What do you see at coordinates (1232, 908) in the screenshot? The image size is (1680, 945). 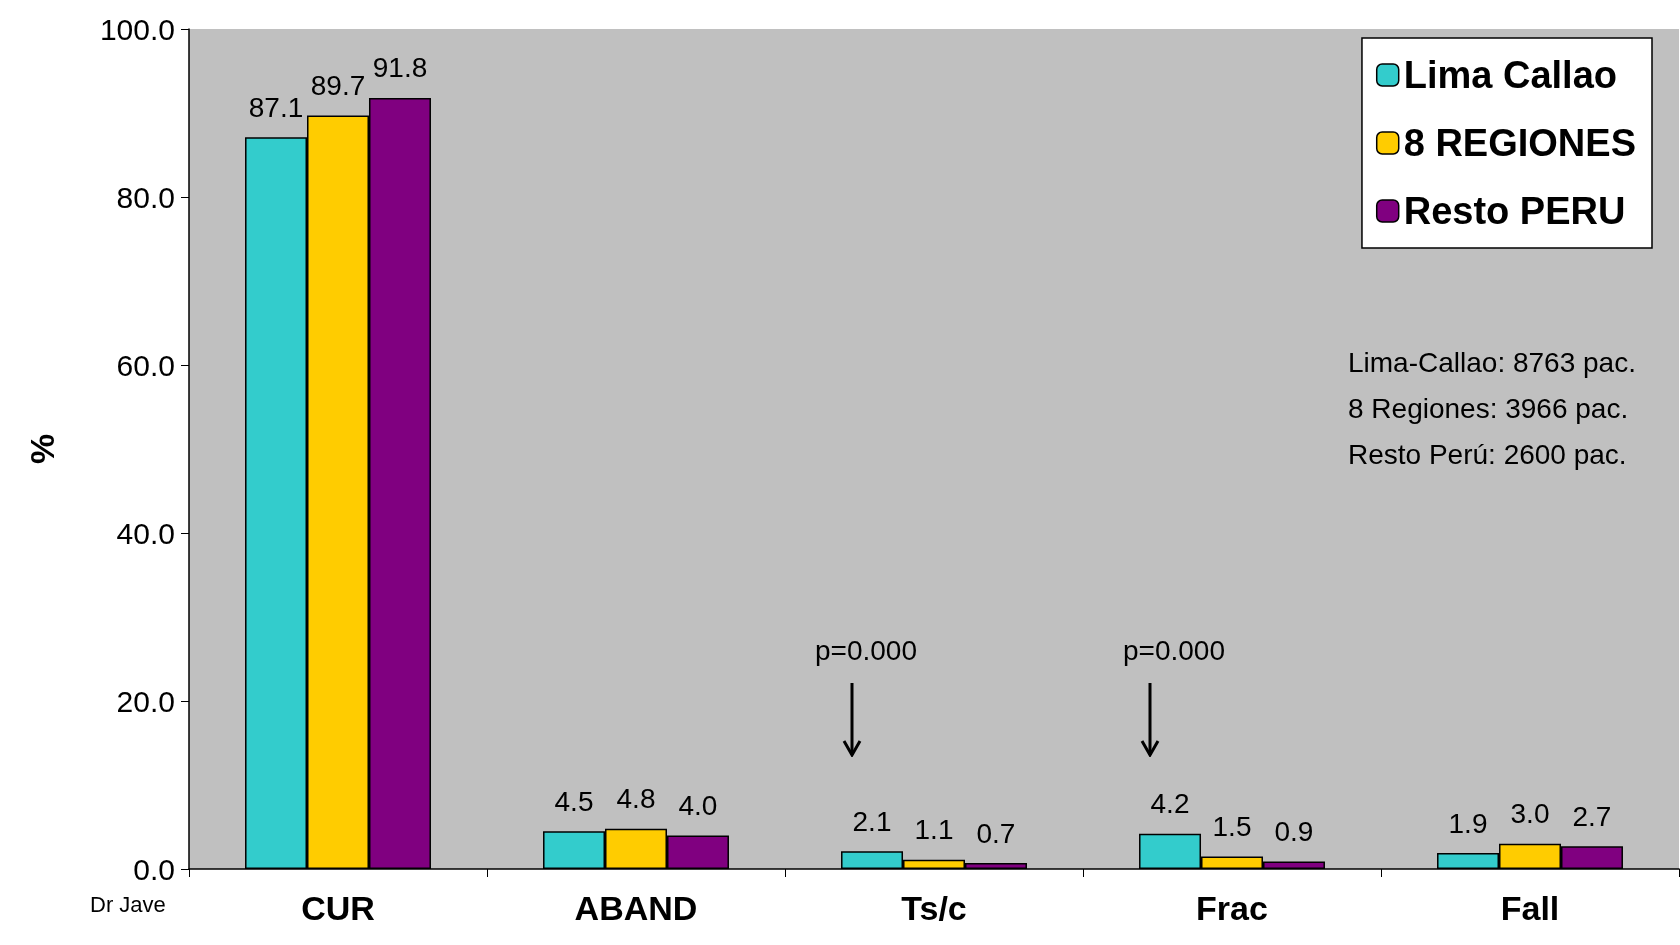 I see `x-tick-label: Frac` at bounding box center [1232, 908].